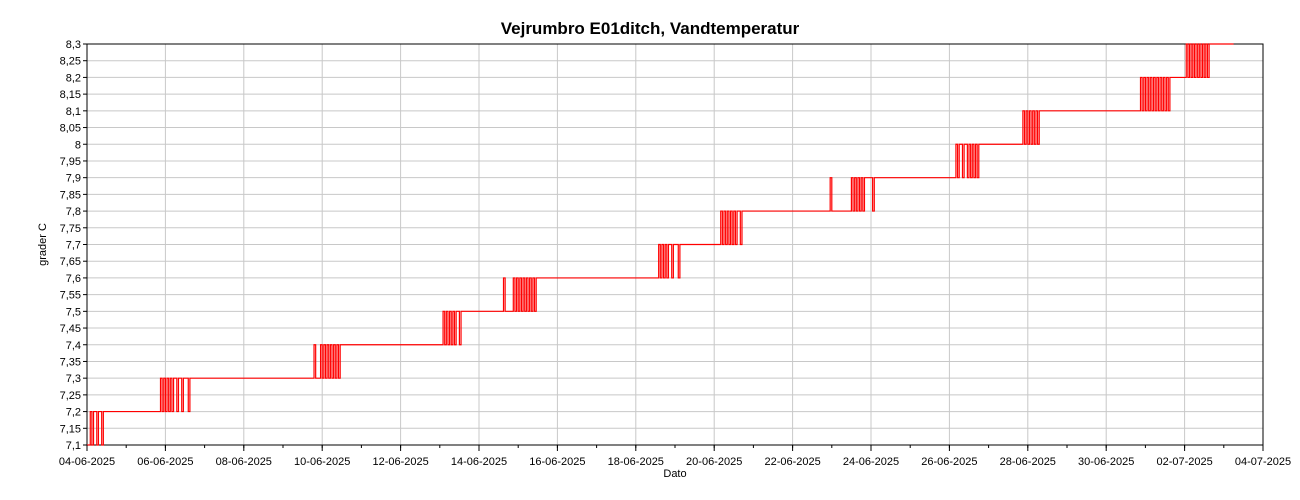 Image resolution: width=1300 pixels, height=500 pixels. Describe the element at coordinates (70, 229) in the screenshot. I see `y-tick-label: 7,75` at that location.